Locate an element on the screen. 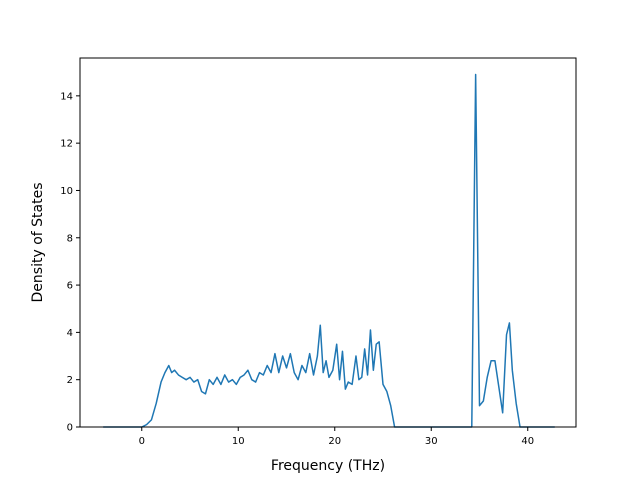 Image resolution: width=640 pixels, height=485 pixels. y-tick-label: 14 is located at coordinates (66, 96).